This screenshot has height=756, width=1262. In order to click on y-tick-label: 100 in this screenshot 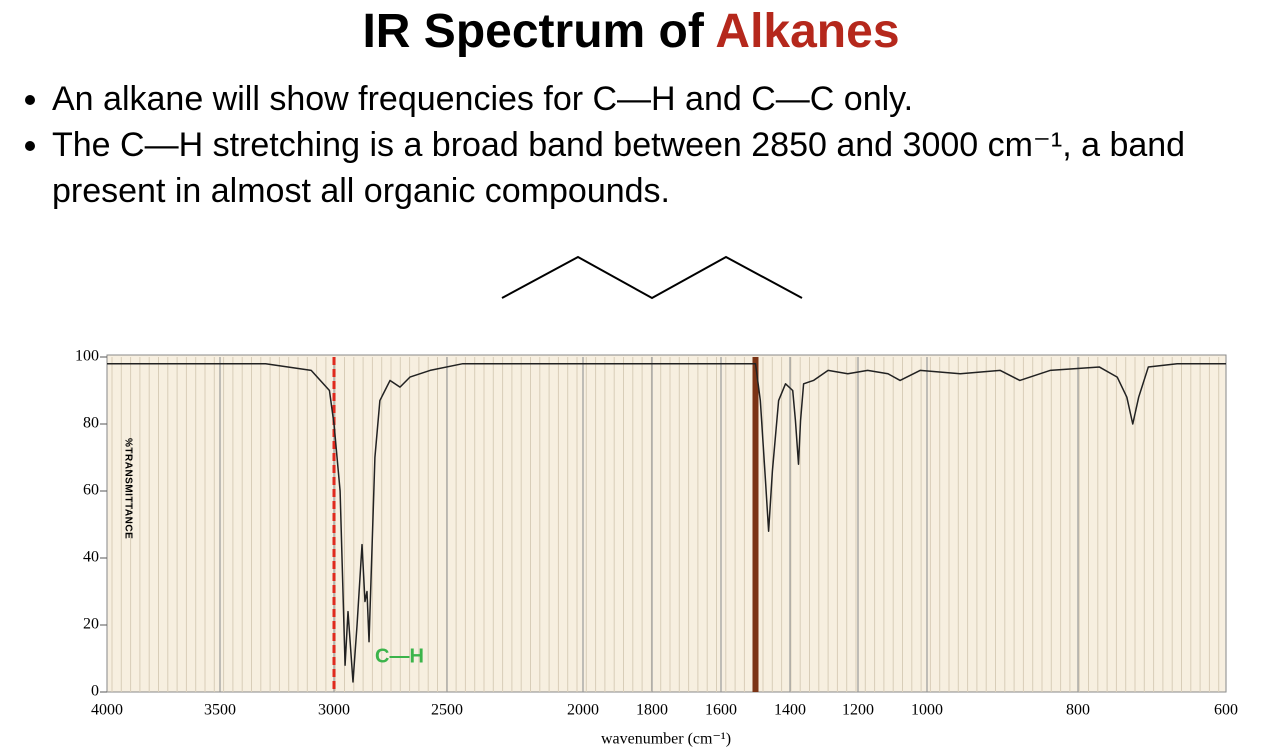, I will do `click(87, 356)`.